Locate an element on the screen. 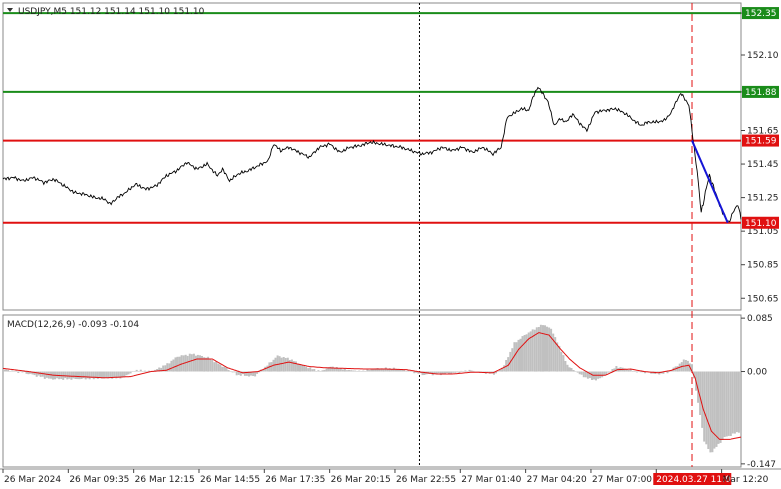  macd-tick-label: 0.00 is located at coordinates (757, 373).